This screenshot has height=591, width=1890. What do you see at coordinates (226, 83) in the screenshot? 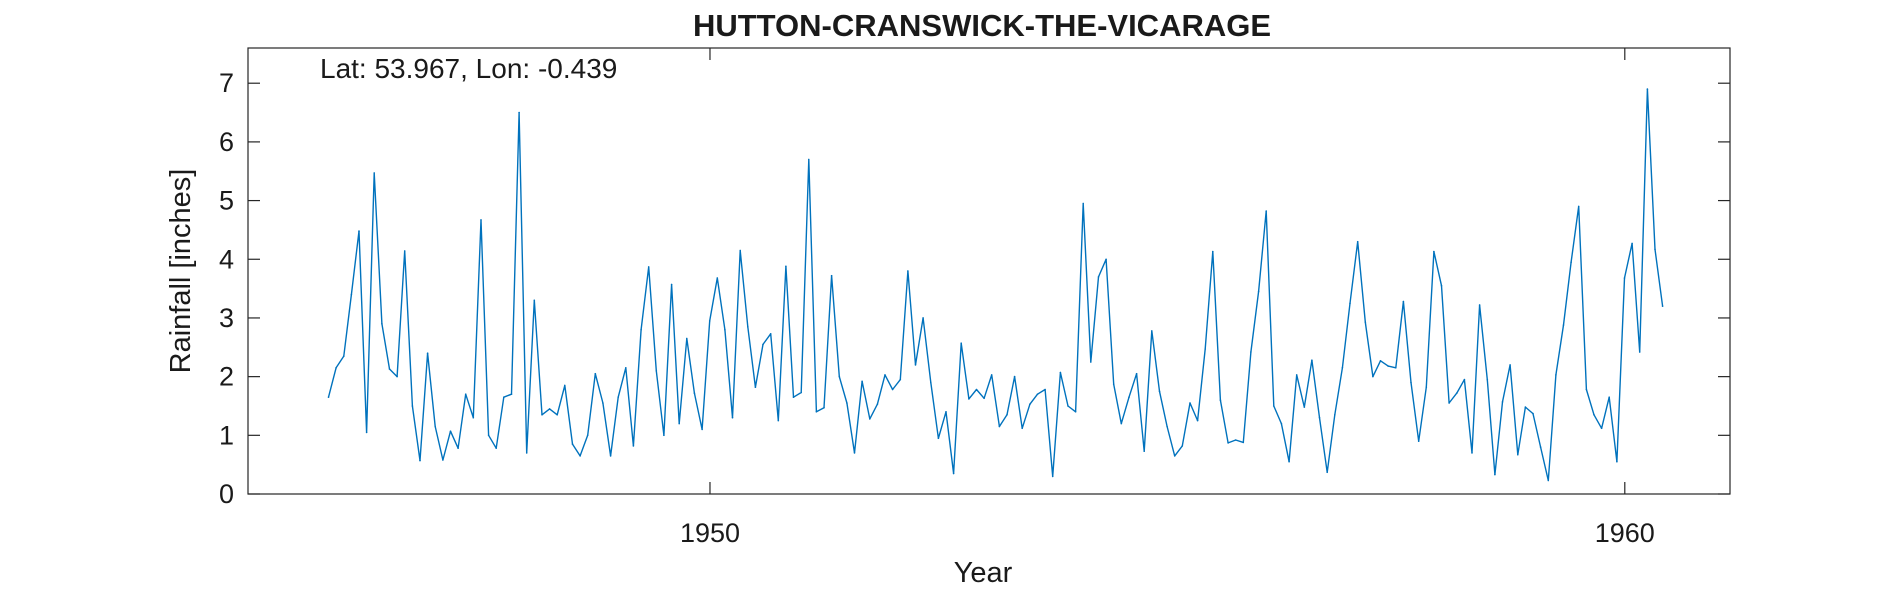
I see `y-tick-label: 7` at bounding box center [226, 83].